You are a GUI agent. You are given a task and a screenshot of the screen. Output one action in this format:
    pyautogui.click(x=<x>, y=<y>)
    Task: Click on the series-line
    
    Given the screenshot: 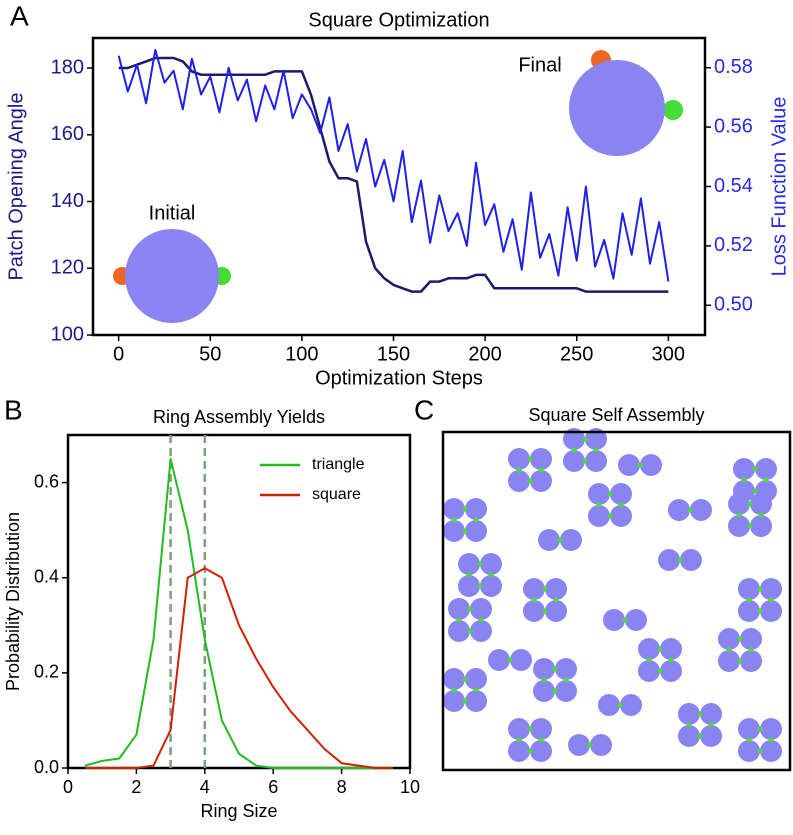 What is the action you would take?
    pyautogui.click(x=238, y=613)
    